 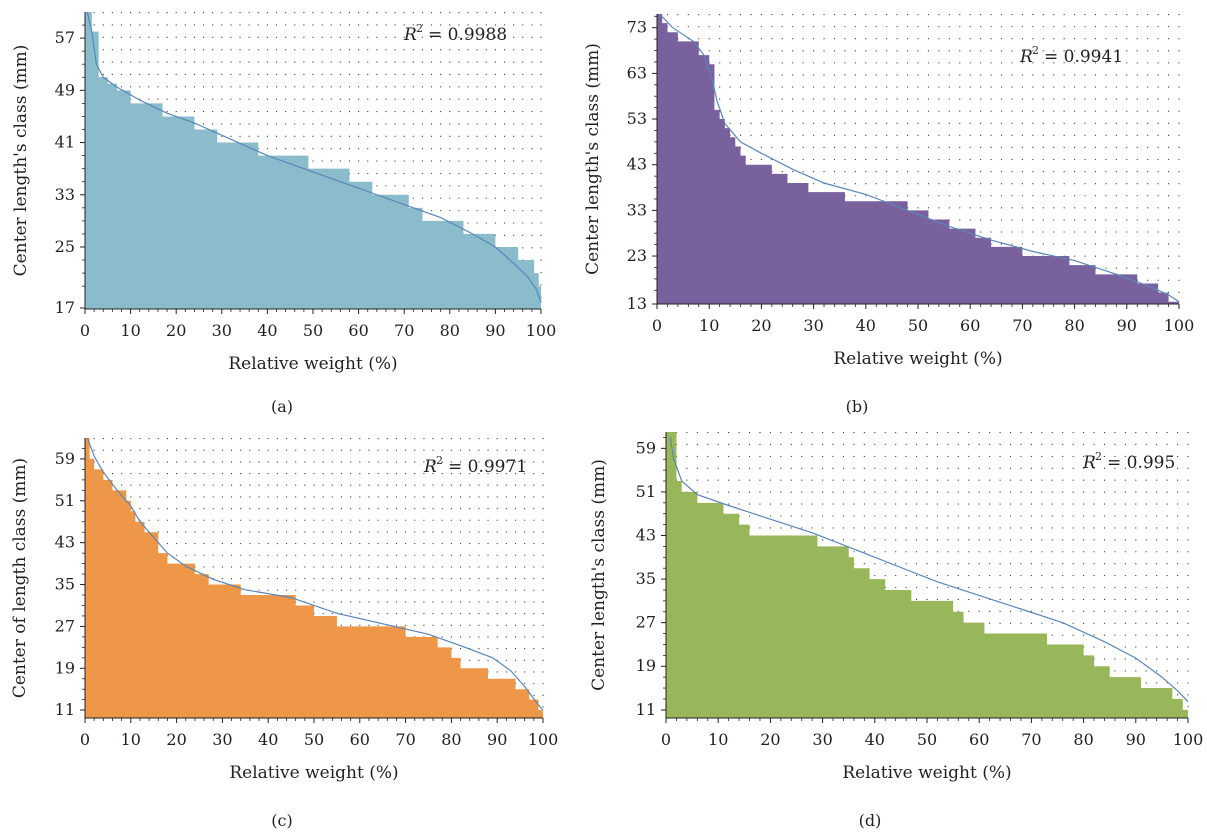 I want to click on r-squared-value: = 0.9988, so click(x=467, y=35).